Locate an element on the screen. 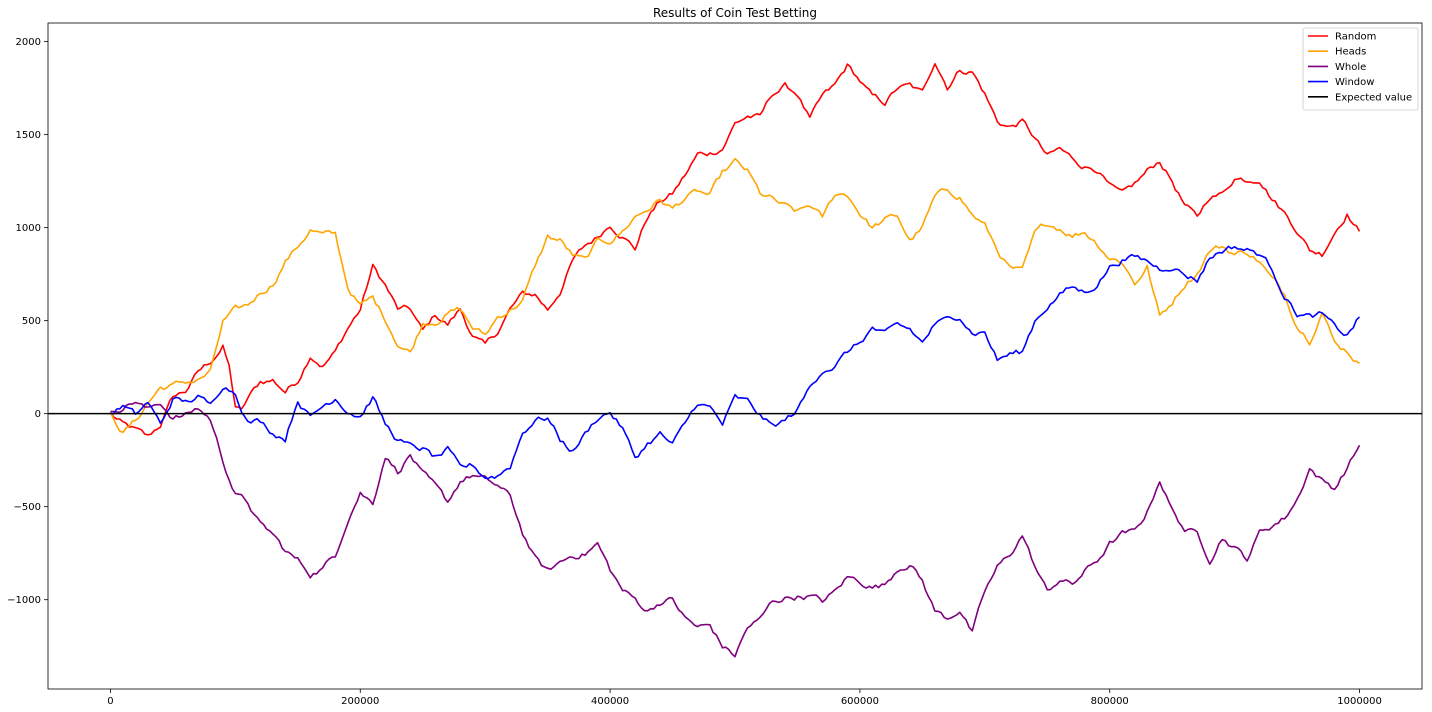 This screenshot has width=1432, height=712. x-tick-label: 0 is located at coordinates (110, 701).